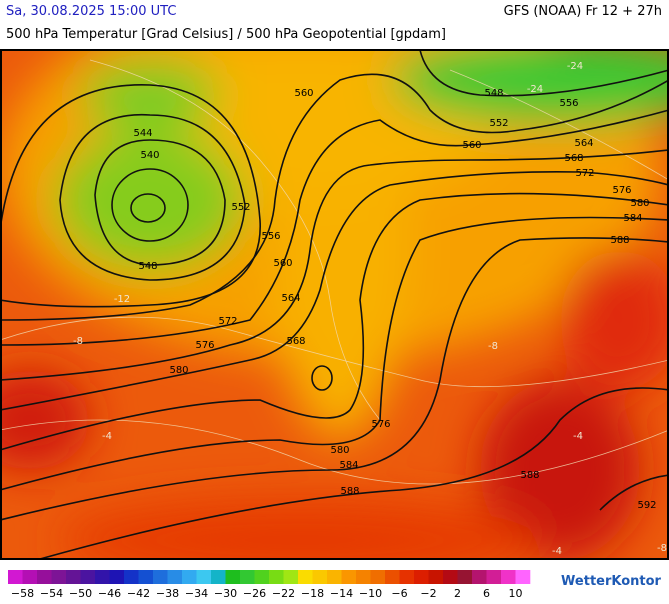 Image resolution: width=669 pixels, height=604 pixels. What do you see at coordinates (341, 593) in the screenshot?
I see `colorbar-label: −14` at bounding box center [341, 593].